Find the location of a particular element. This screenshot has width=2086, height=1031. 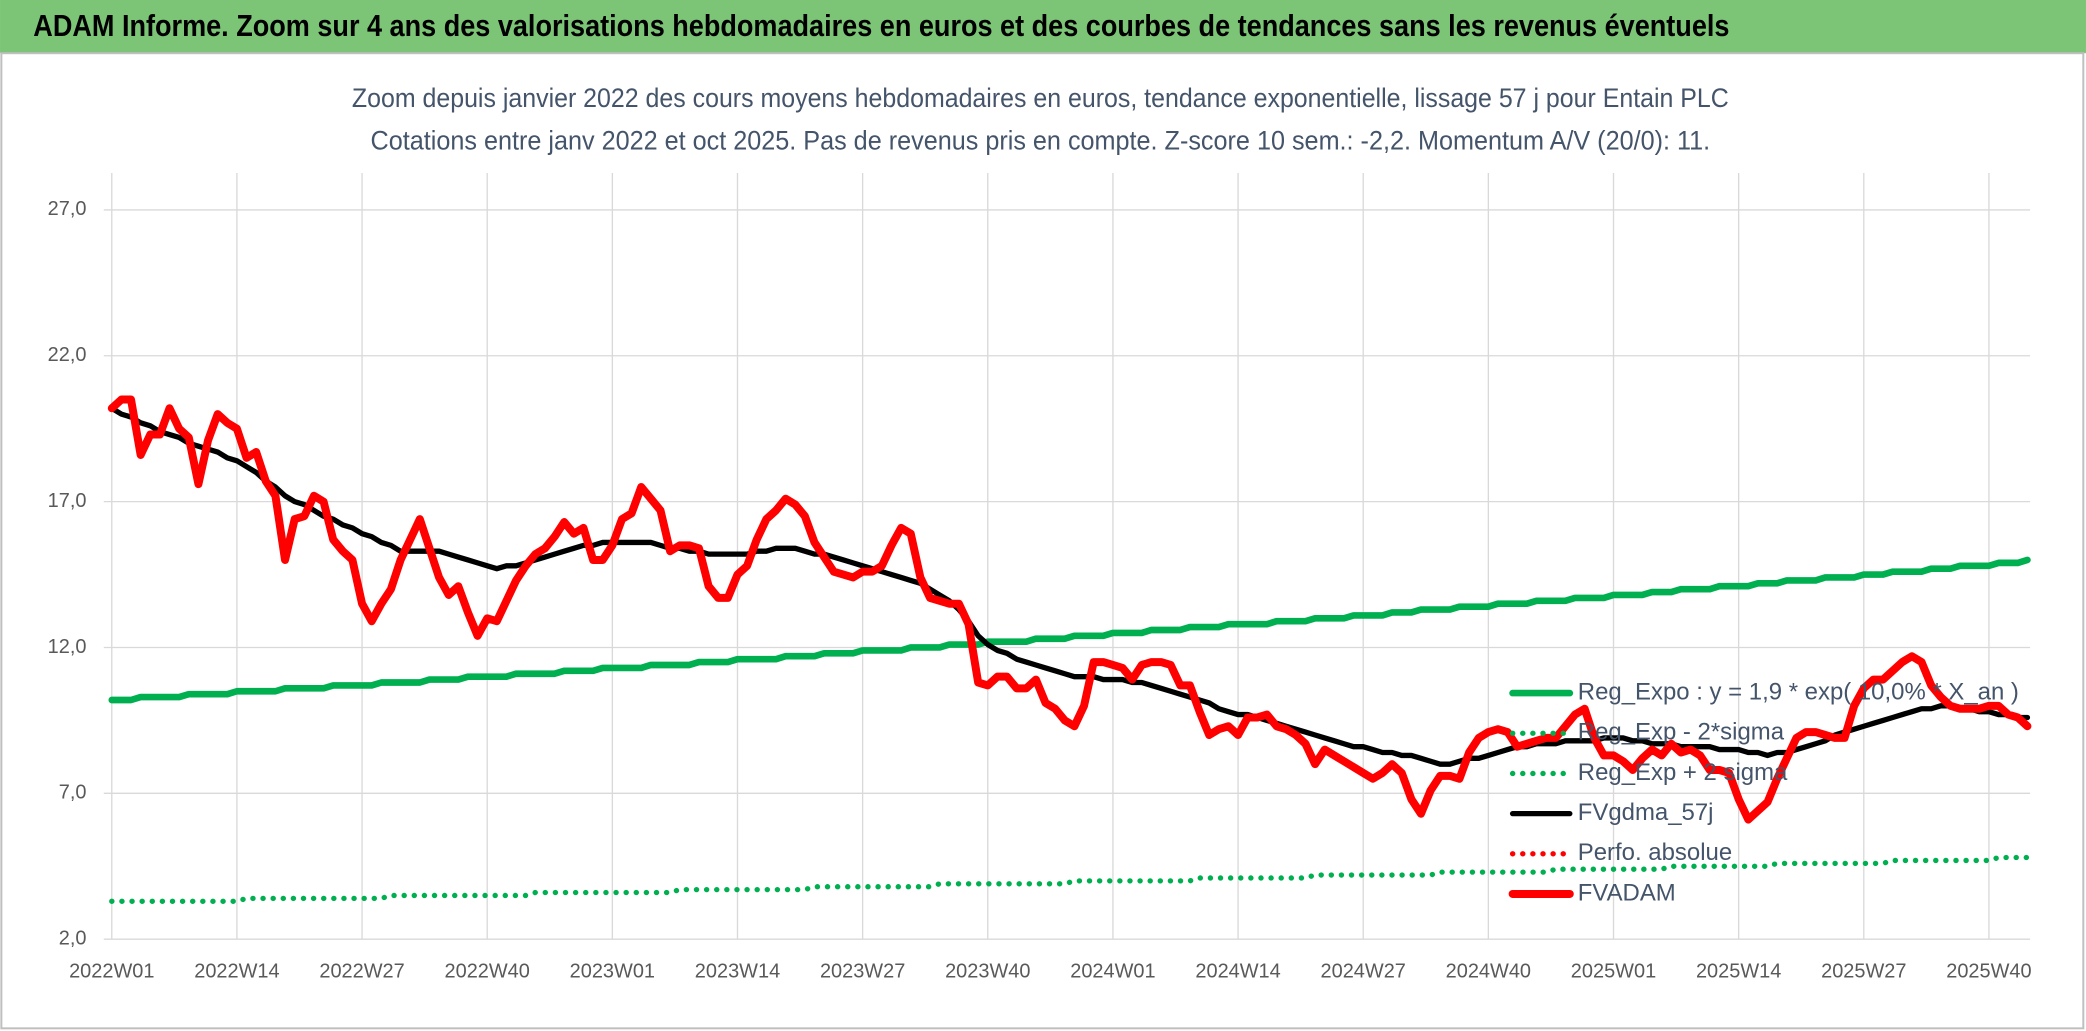

y-tick-label: 17,0 is located at coordinates (67, 501).